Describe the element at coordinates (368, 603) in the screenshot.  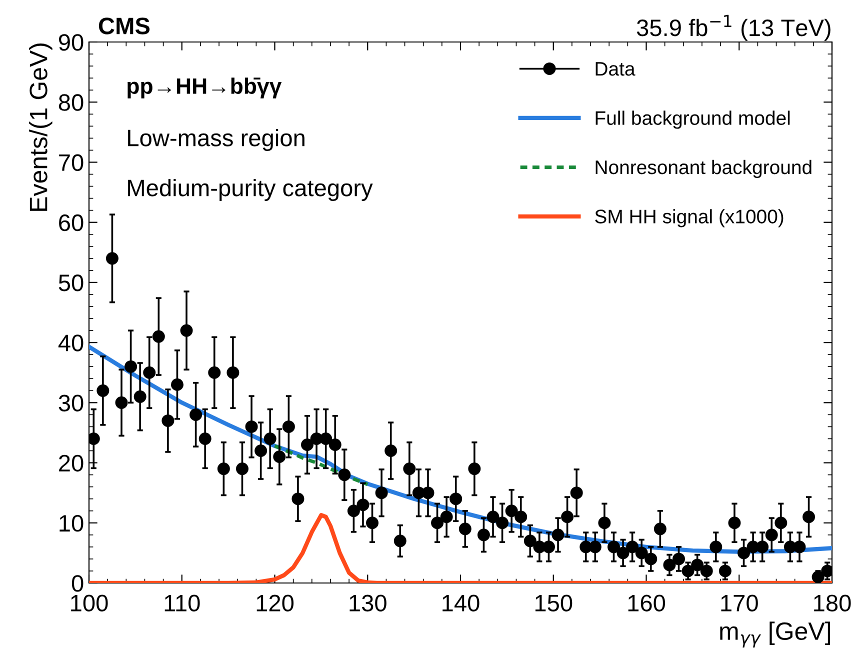
I see `x-tick-label: 130` at that location.